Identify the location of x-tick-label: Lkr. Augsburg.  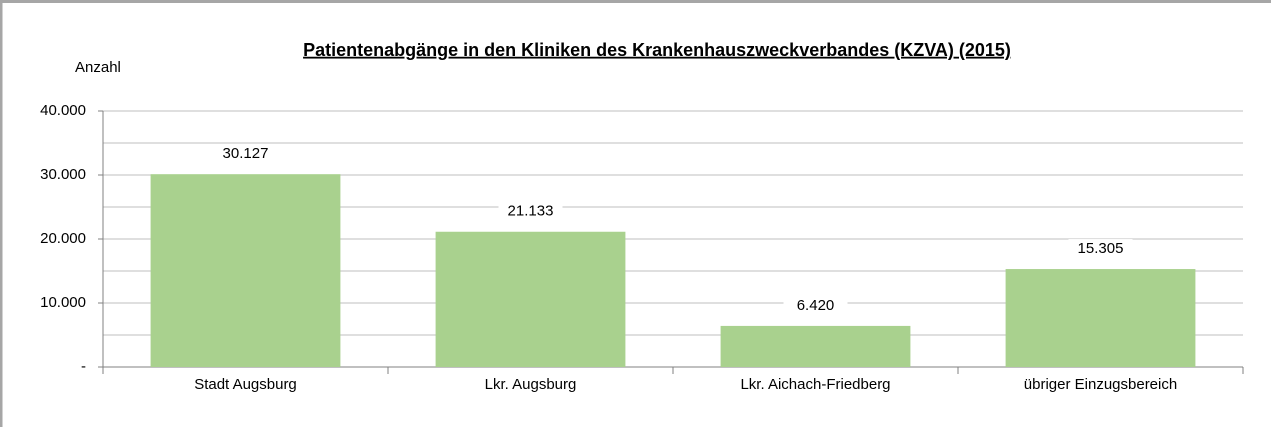
(531, 384).